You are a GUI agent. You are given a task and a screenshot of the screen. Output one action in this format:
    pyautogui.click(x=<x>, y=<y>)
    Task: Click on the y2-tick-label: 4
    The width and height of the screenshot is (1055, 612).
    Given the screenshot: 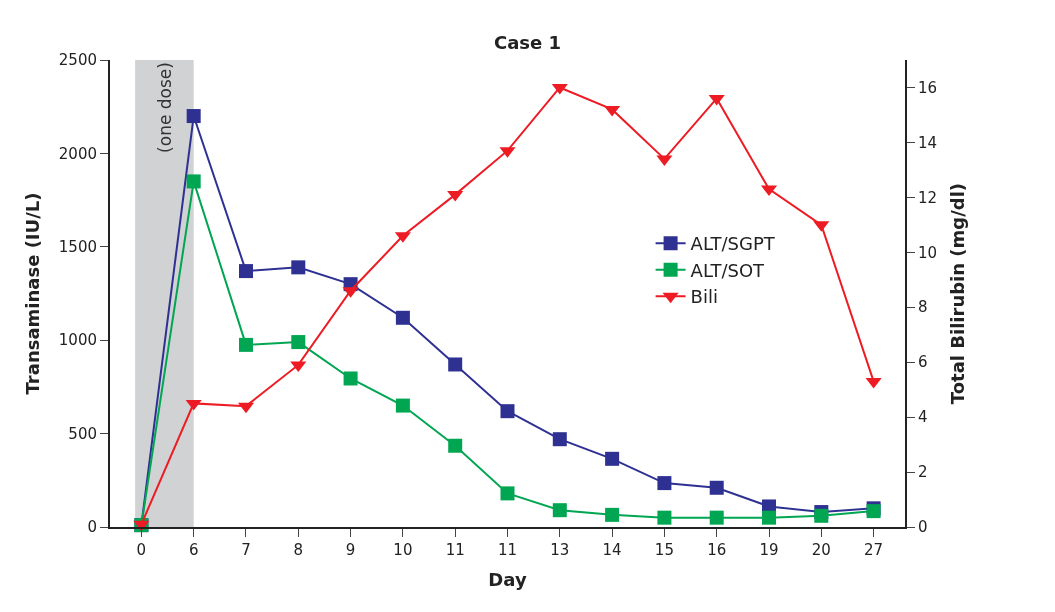 What is the action you would take?
    pyautogui.click(x=923, y=417)
    